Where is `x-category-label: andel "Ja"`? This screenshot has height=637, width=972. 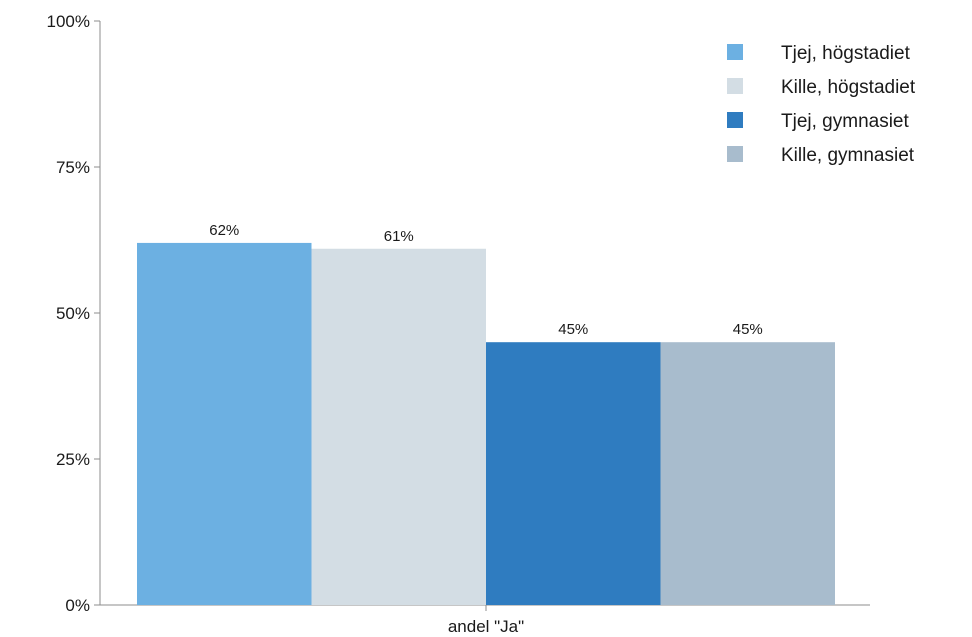 x-category-label: andel "Ja" is located at coordinates (486, 626).